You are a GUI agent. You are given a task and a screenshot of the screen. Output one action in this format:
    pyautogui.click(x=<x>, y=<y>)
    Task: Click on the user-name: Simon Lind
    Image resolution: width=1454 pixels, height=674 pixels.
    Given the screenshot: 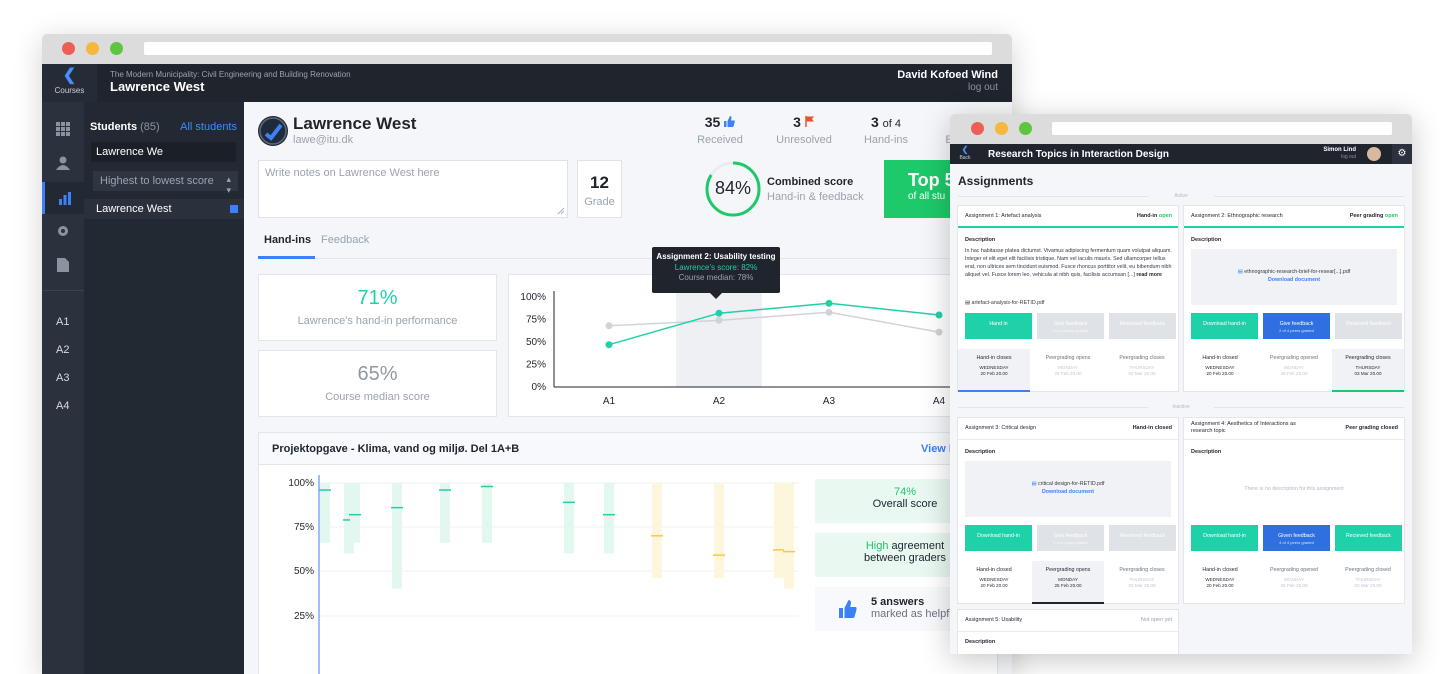 What is the action you would take?
    pyautogui.click(x=1339, y=150)
    